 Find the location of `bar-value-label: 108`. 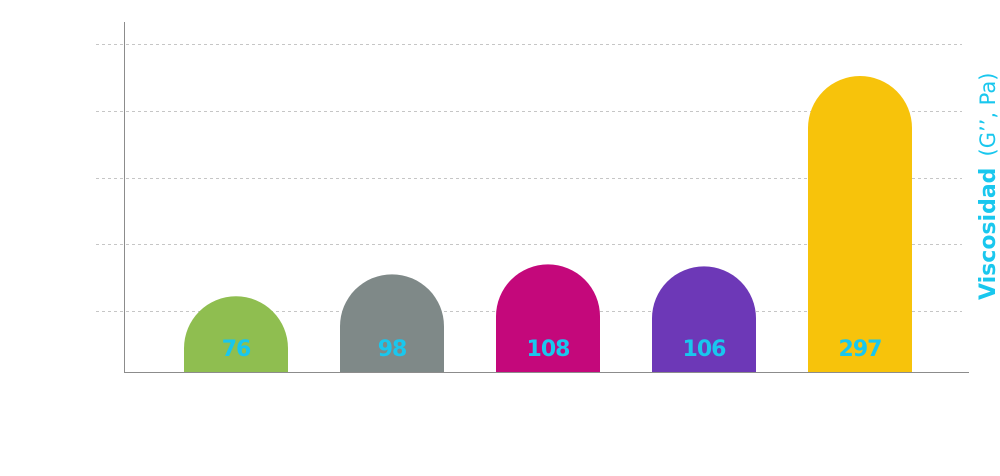

bar-value-label: 108 is located at coordinates (548, 349).